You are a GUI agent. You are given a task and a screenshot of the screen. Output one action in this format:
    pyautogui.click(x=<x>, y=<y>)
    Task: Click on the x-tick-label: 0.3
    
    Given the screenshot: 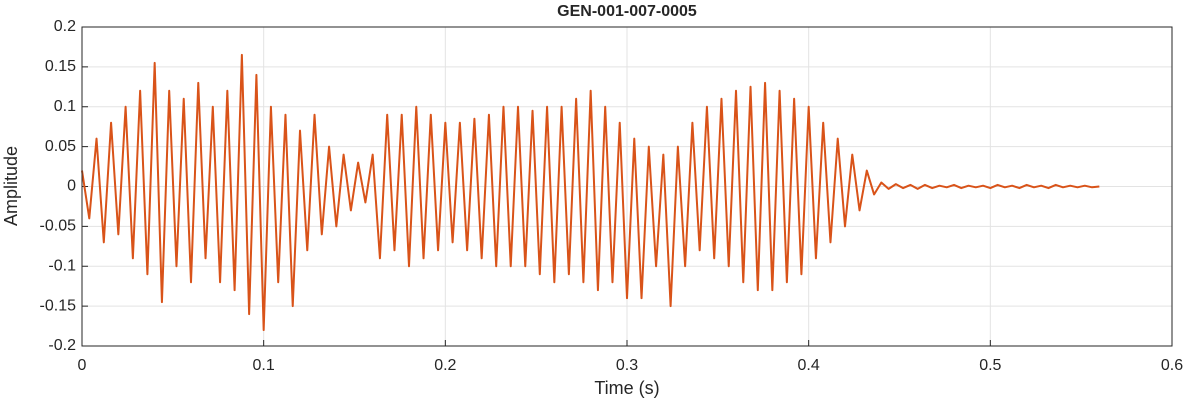 What is the action you would take?
    pyautogui.click(x=627, y=365)
    